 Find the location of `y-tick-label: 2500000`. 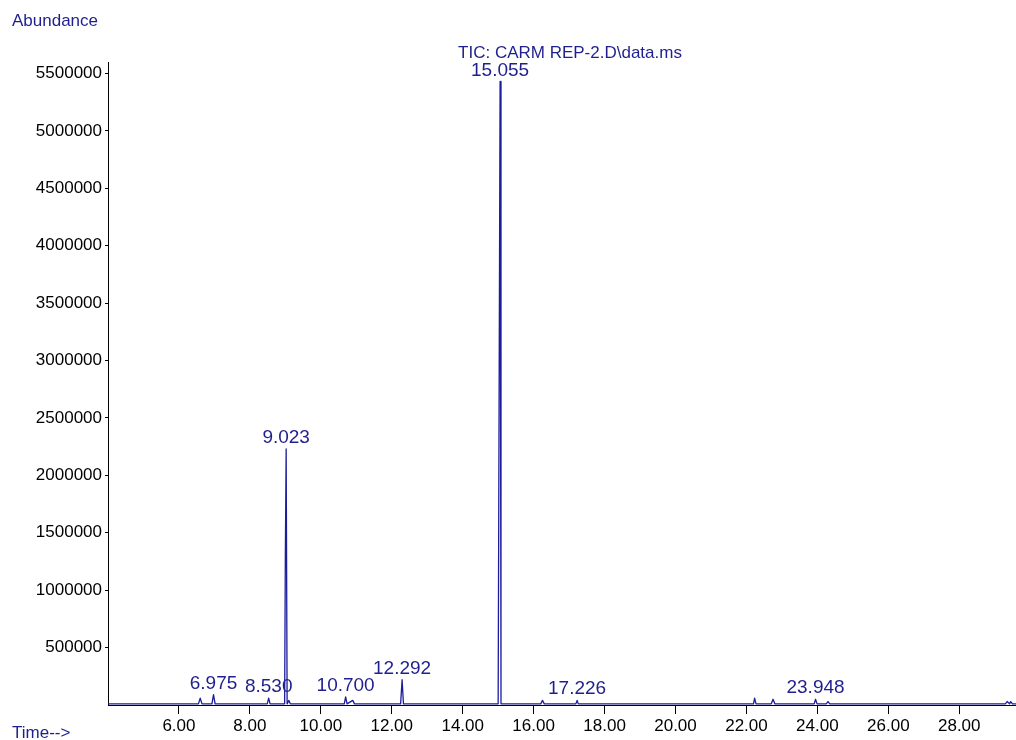

y-tick-label: 2500000 is located at coordinates (68, 417).